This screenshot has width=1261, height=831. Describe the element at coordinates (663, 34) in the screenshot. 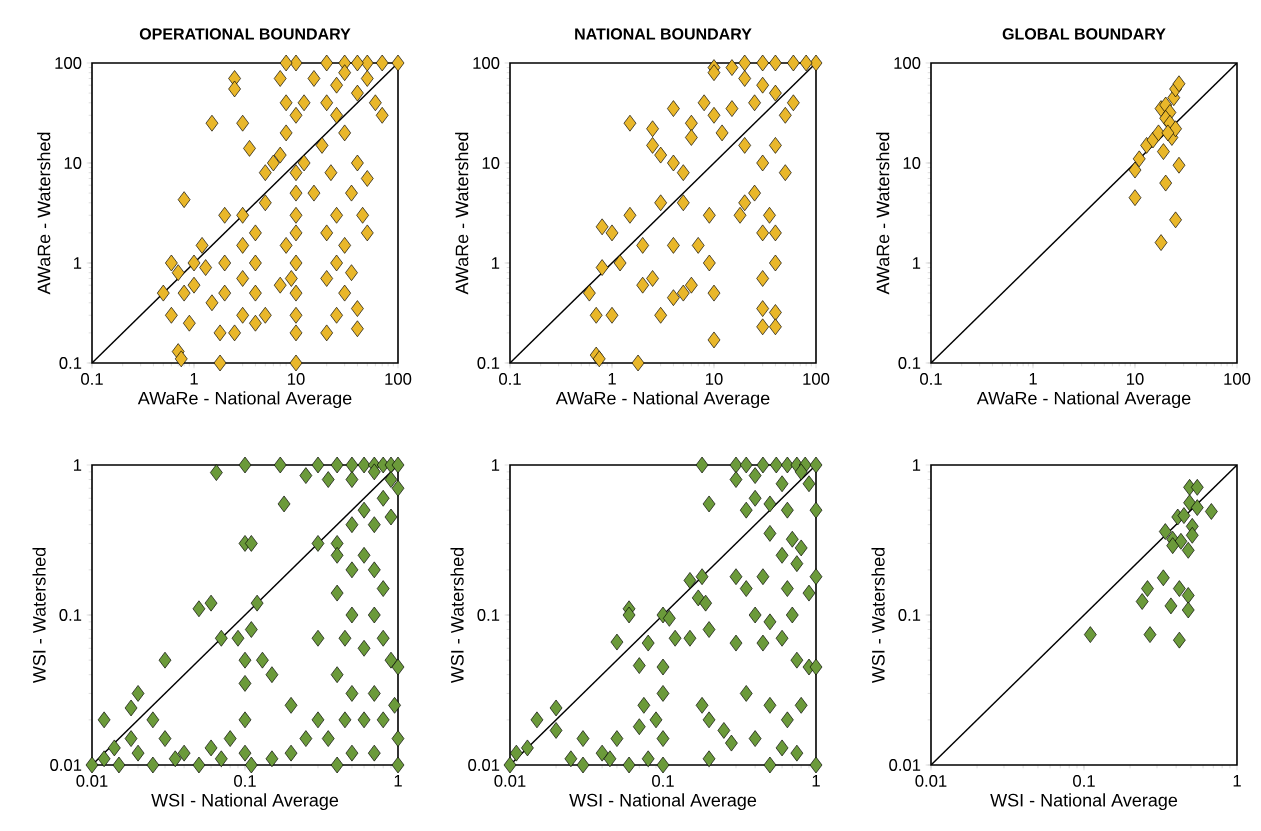

I see `chart-title: NATIONAL BOUNDARY` at that location.